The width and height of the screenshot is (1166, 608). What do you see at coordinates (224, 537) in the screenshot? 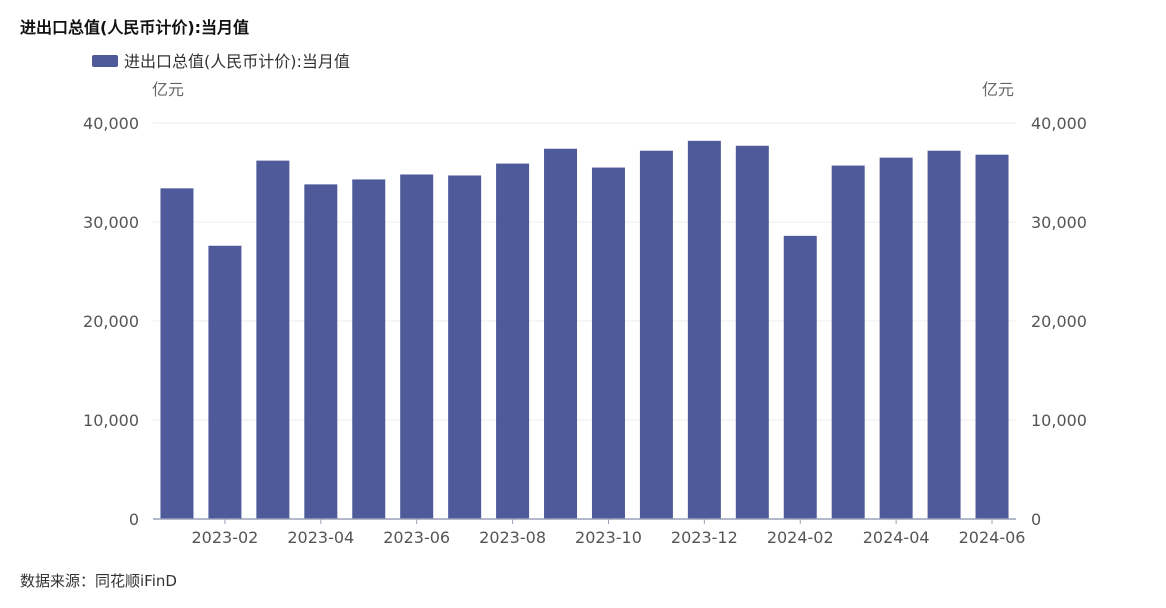
I see `x-tick-label: 2023-02` at bounding box center [224, 537].